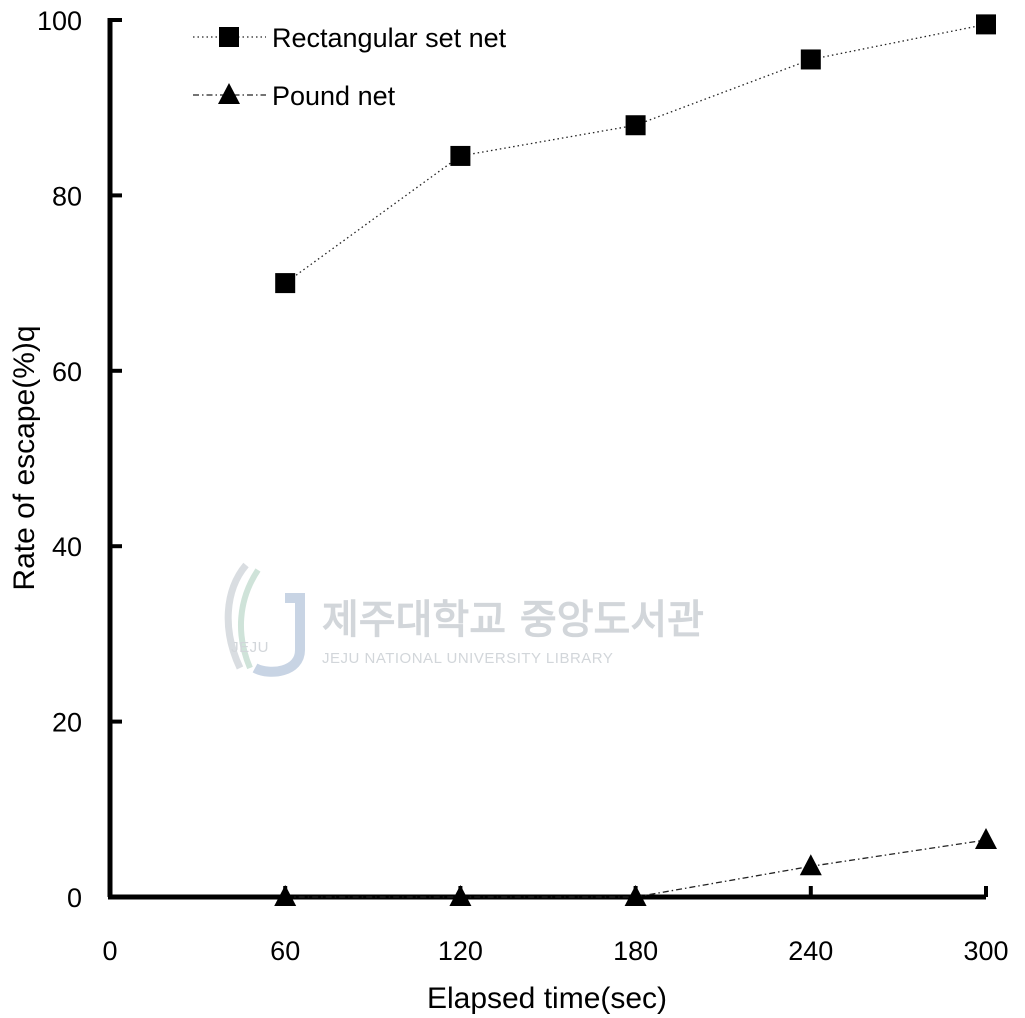 This screenshot has height=1018, width=1025. Describe the element at coordinates (547, 998) in the screenshot. I see `x-axis-title: Elapsed time(sec)` at that location.